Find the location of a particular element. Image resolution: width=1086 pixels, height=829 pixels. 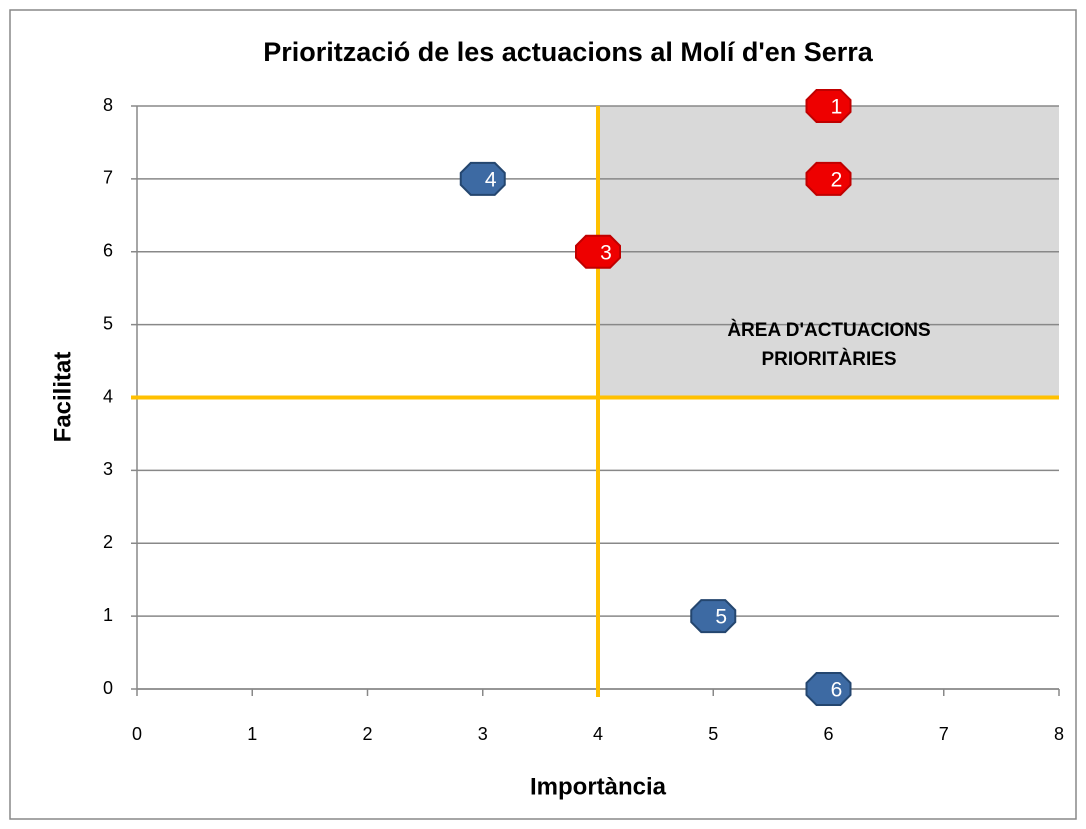

y-tick-label: 2 is located at coordinates (108, 542).